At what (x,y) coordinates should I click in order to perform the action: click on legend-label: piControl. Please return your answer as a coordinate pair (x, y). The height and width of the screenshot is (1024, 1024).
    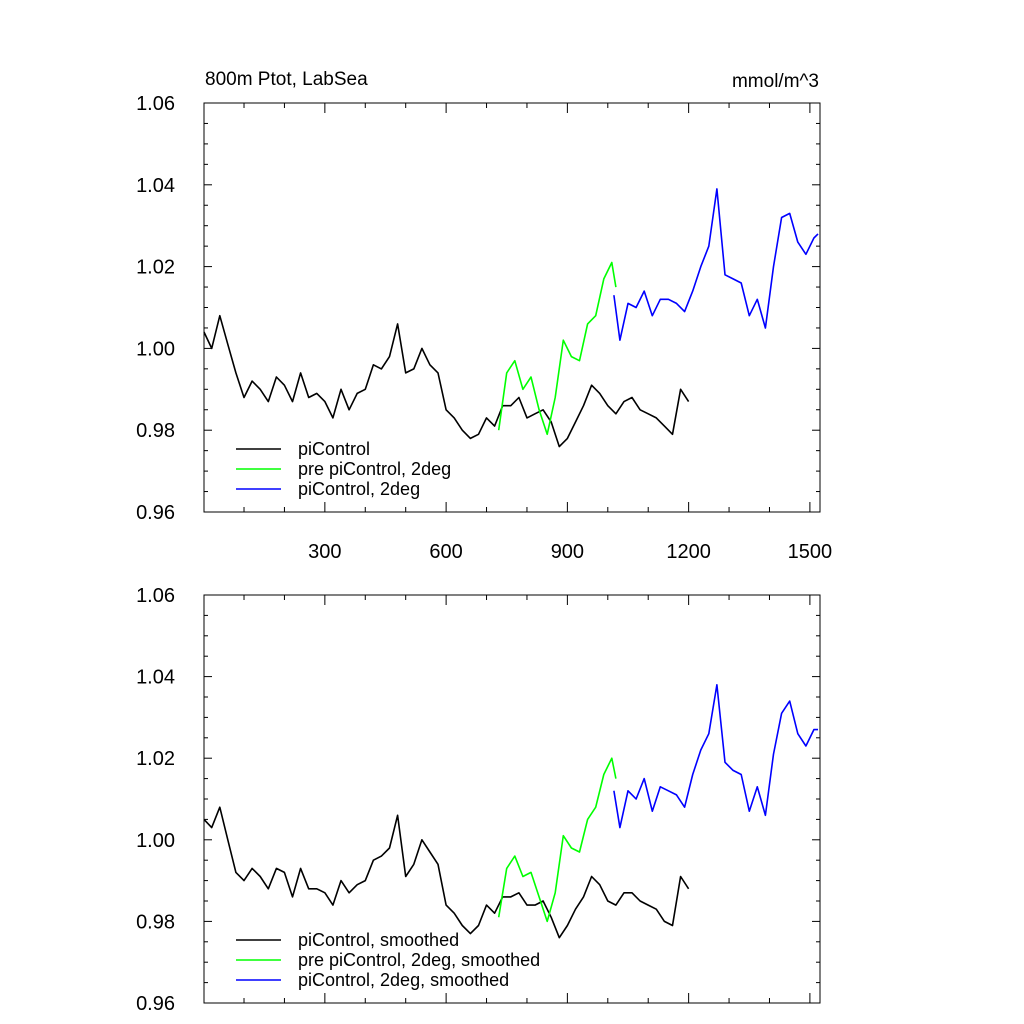
    Looking at the image, I should click on (334, 449).